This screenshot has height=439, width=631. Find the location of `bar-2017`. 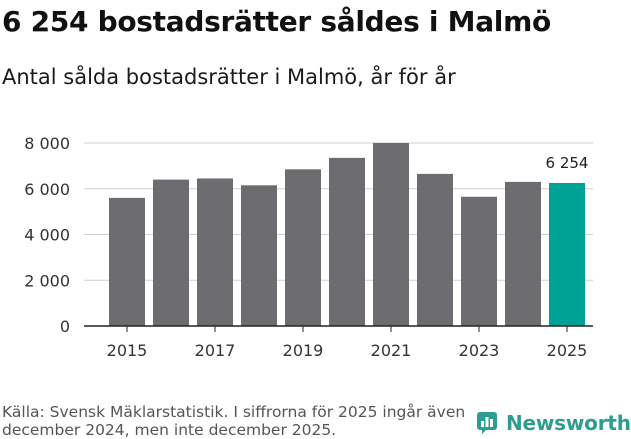

bar-2017 is located at coordinates (215, 252).